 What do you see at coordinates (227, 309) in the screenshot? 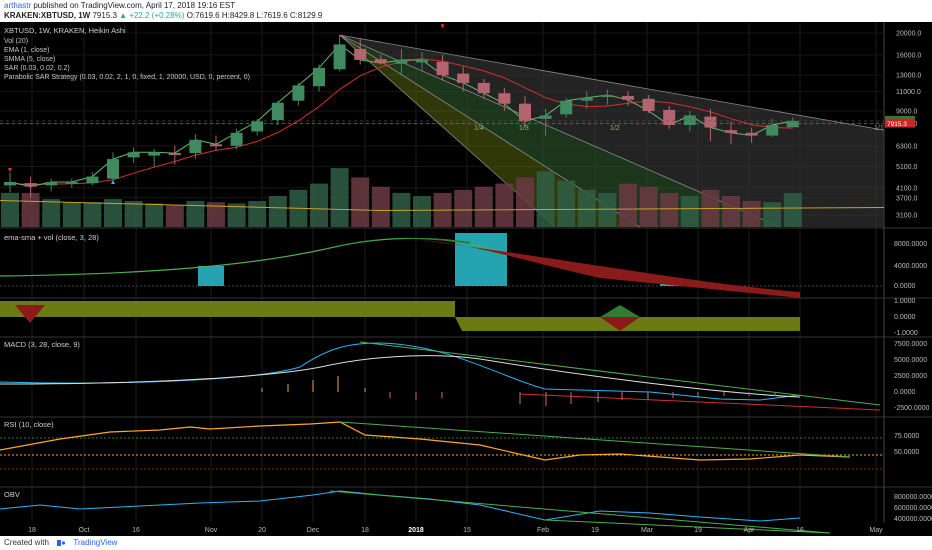
I see `obv-area-pos` at bounding box center [227, 309].